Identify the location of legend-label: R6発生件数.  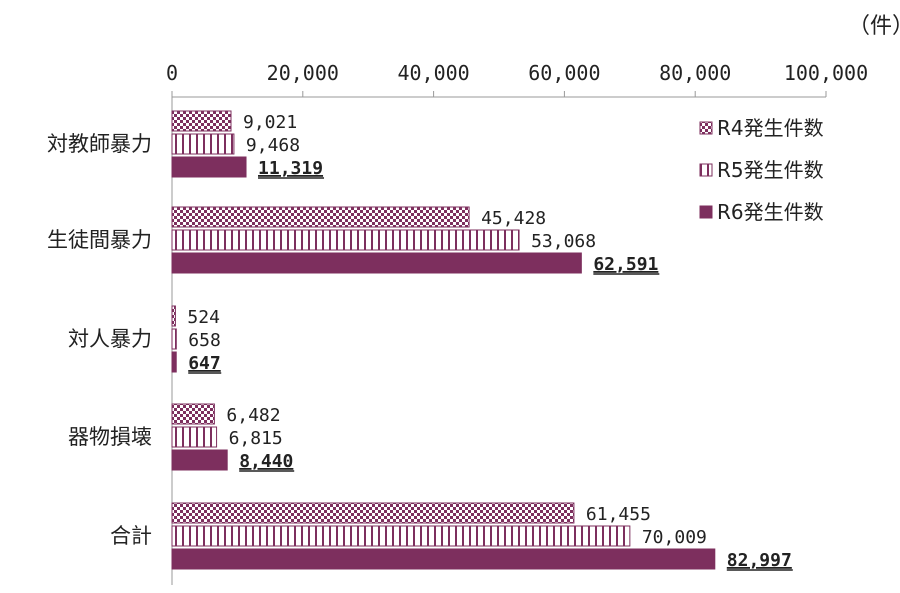
(770, 212).